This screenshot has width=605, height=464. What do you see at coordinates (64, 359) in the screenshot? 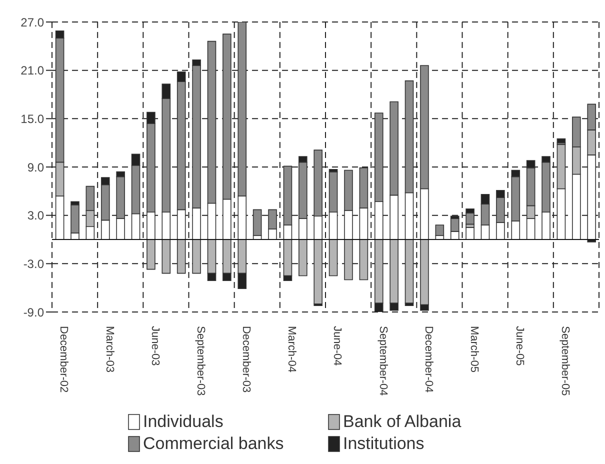
I see `x-tick-label: December-02` at bounding box center [64, 359].